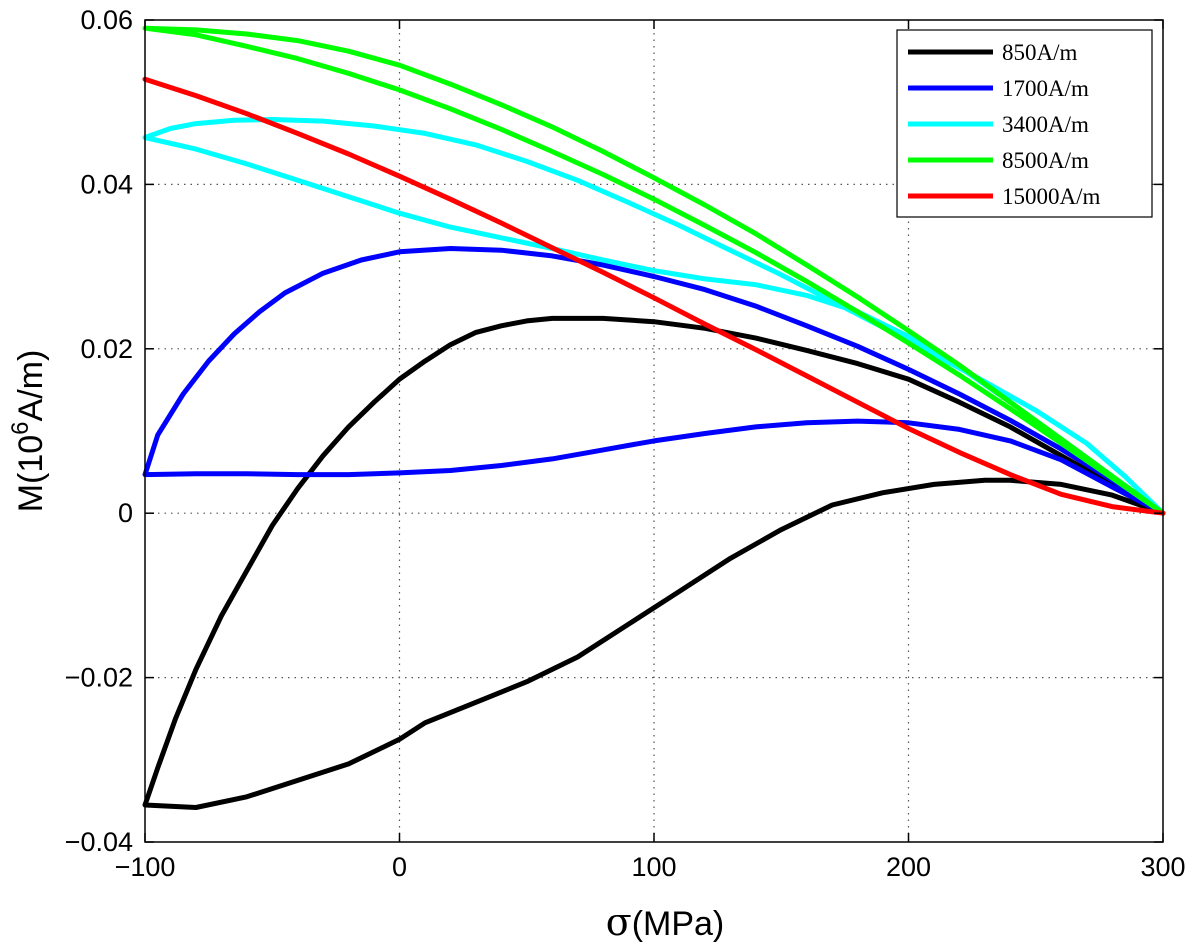  Describe the element at coordinates (678, 924) in the screenshot. I see `x-axis-unit: (MPa)` at that location.